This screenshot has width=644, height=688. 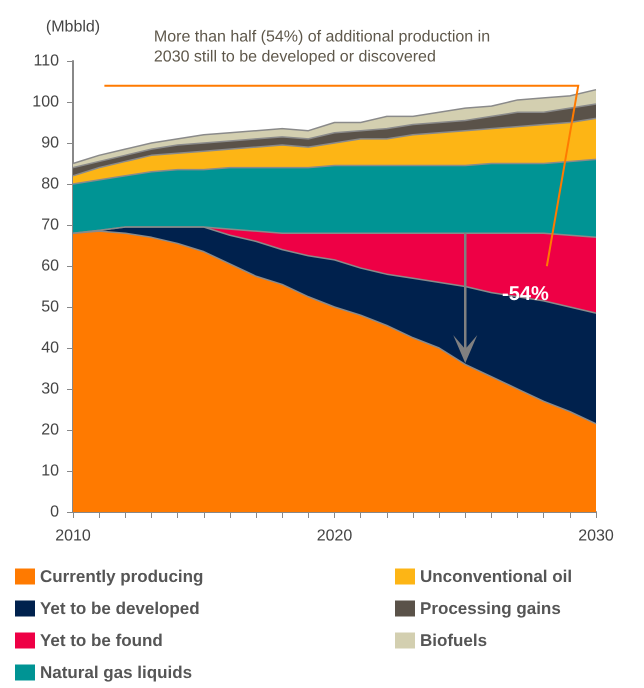 What do you see at coordinates (46, 61) in the screenshot?
I see `y-tick-label: 110` at bounding box center [46, 61].